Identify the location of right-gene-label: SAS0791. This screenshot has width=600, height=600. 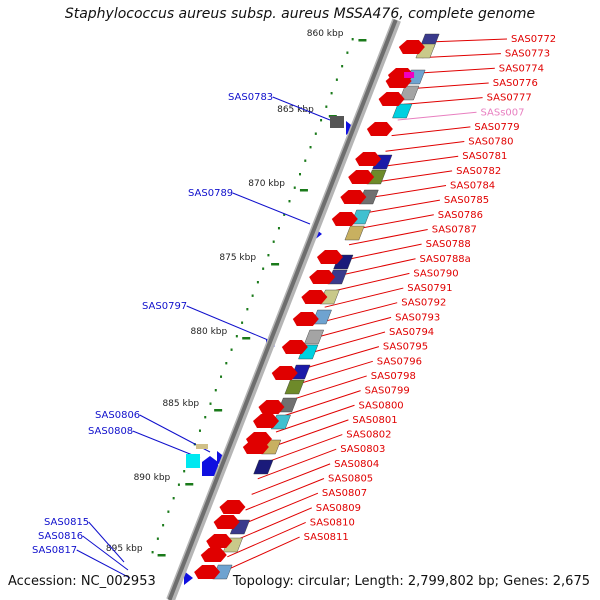
(429, 288).